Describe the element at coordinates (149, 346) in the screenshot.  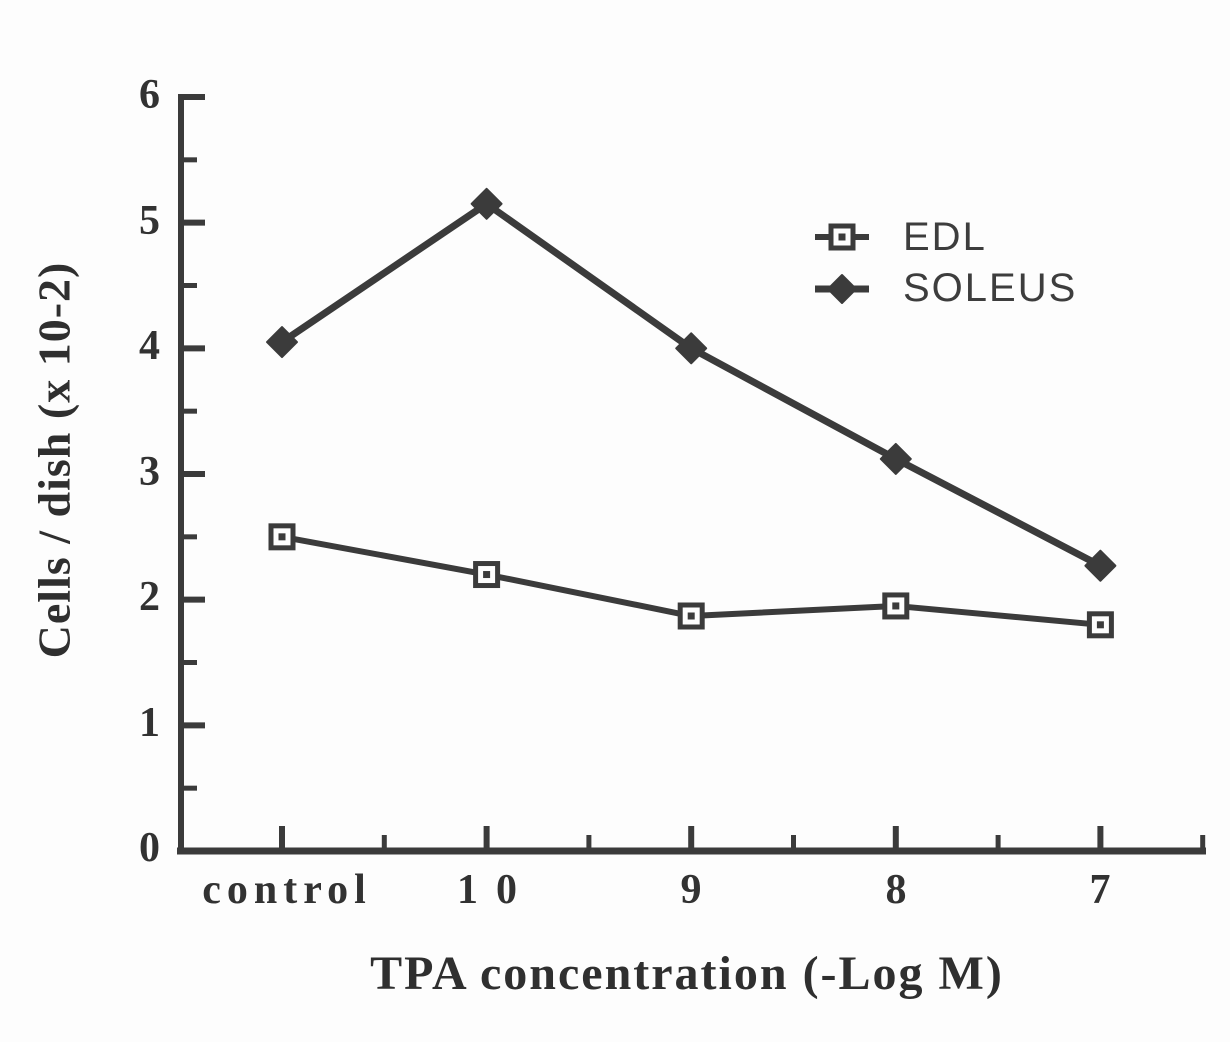
I see `y-tick-label-4: 4` at that location.